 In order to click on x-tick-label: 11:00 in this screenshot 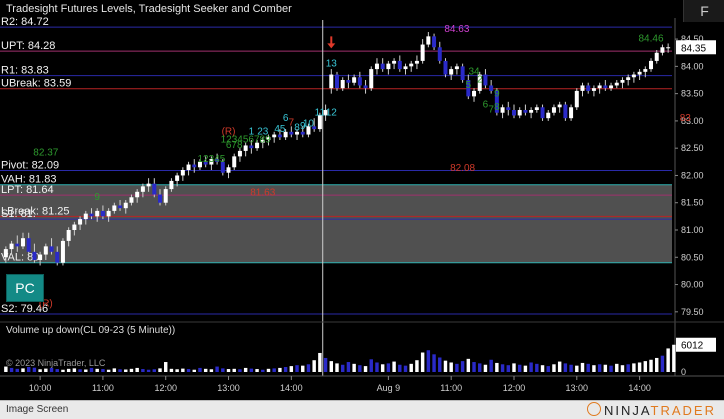, I will do `click(451, 388)`.